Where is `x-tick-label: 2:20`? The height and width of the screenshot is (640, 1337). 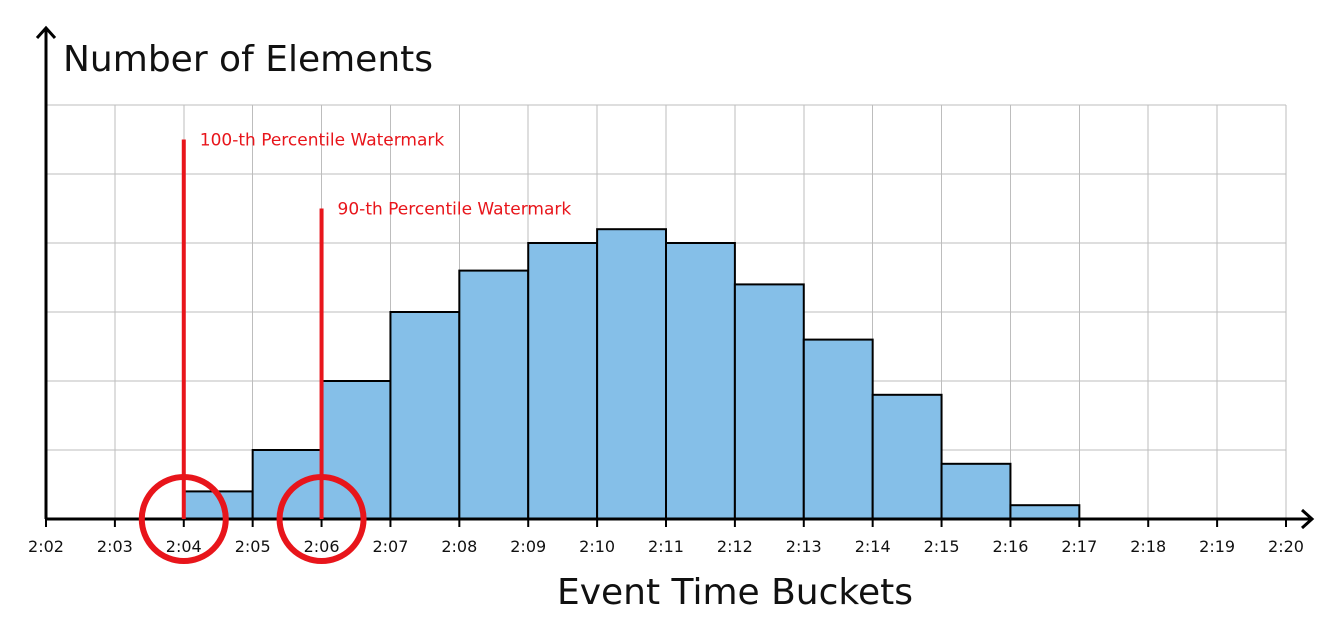
x-tick-label: 2:20 is located at coordinates (1286, 546).